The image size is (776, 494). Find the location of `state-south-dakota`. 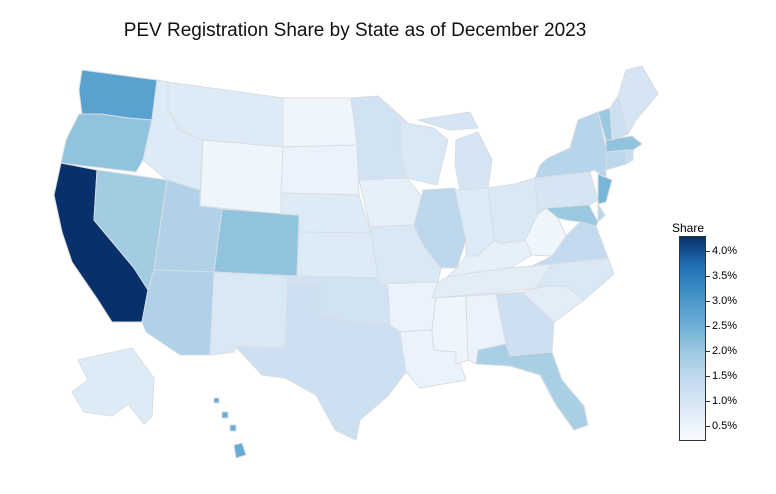

state-south-dakota is located at coordinates (320, 170).